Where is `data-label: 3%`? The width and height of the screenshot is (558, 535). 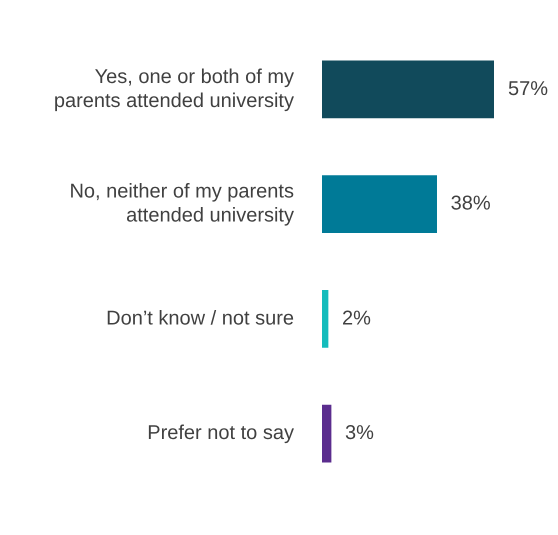 data-label: 3% is located at coordinates (359, 433).